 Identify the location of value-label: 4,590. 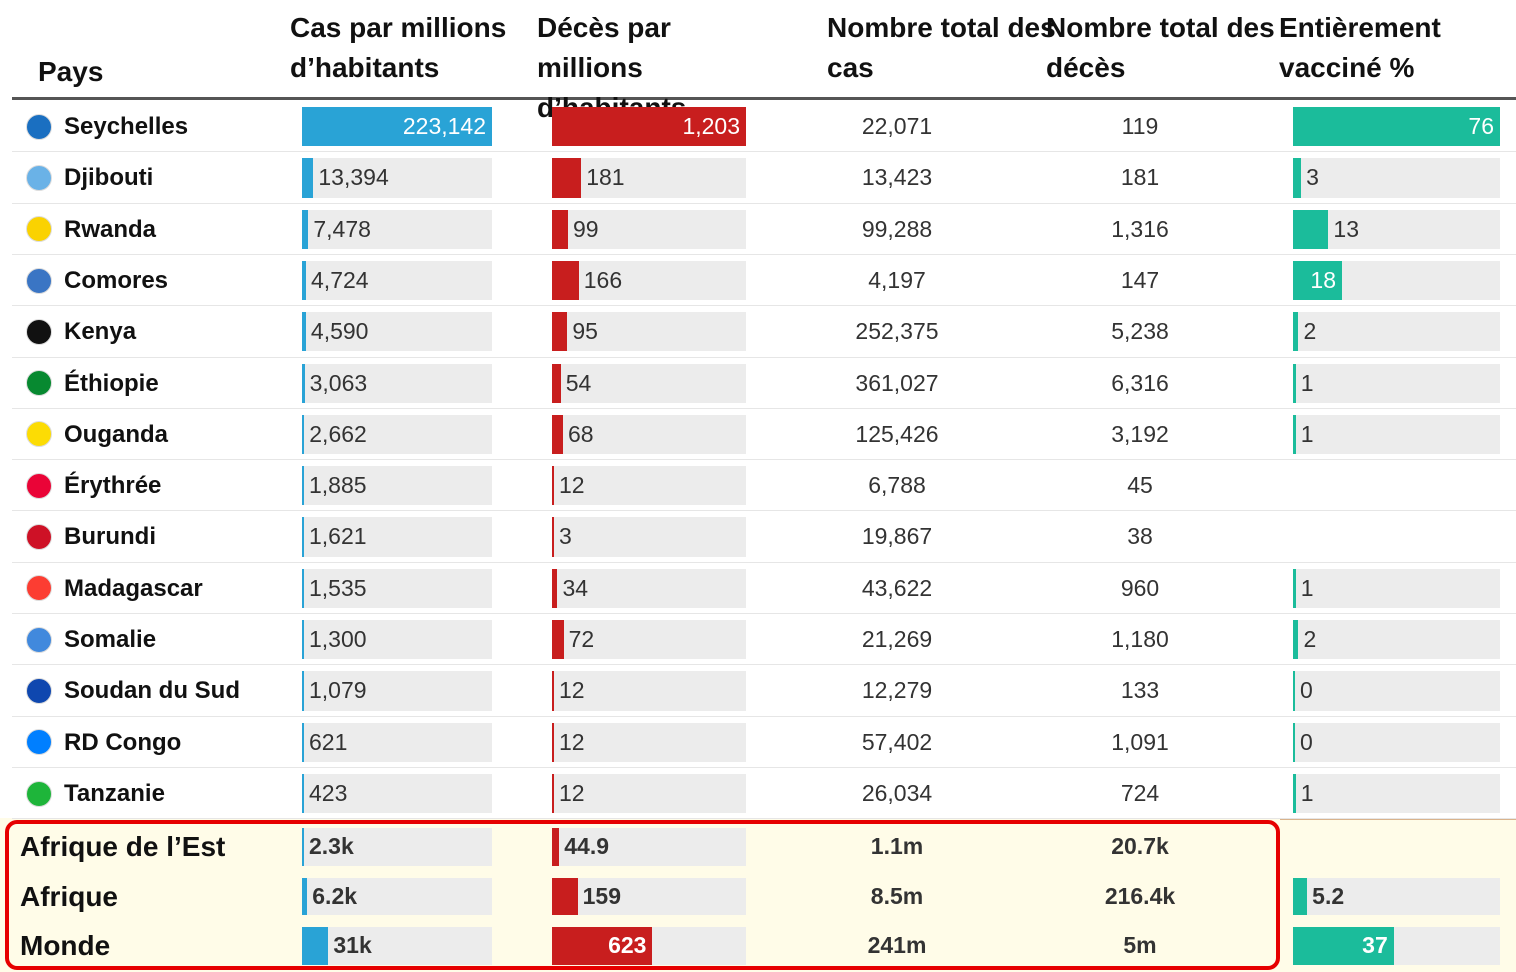
(339, 331).